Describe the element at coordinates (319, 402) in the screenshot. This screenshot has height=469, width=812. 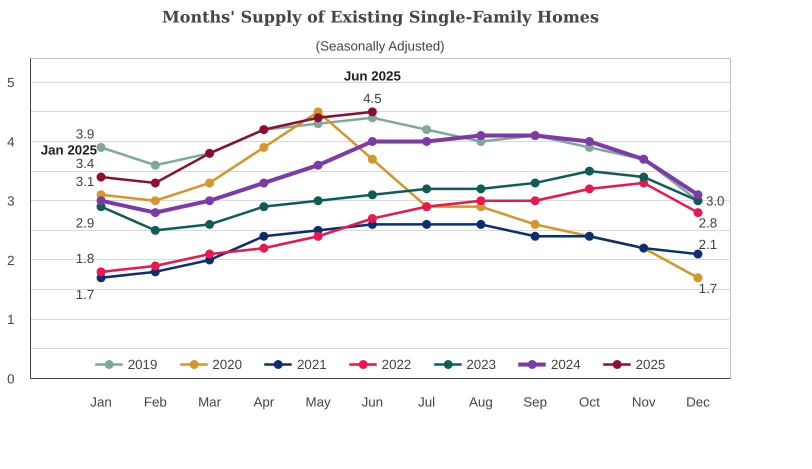
I see `x-tick-label: May` at that location.